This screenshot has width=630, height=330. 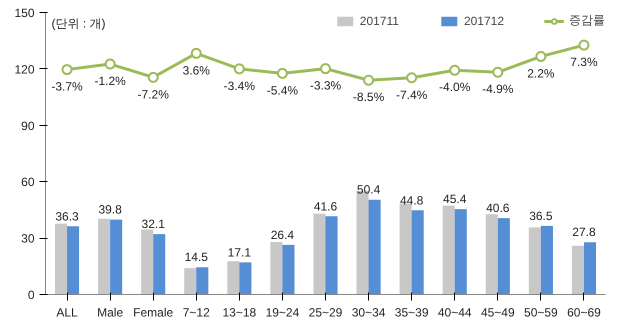 What do you see at coordinates (196, 257) in the screenshot?
I see `data-label: 14.5` at bounding box center [196, 257].